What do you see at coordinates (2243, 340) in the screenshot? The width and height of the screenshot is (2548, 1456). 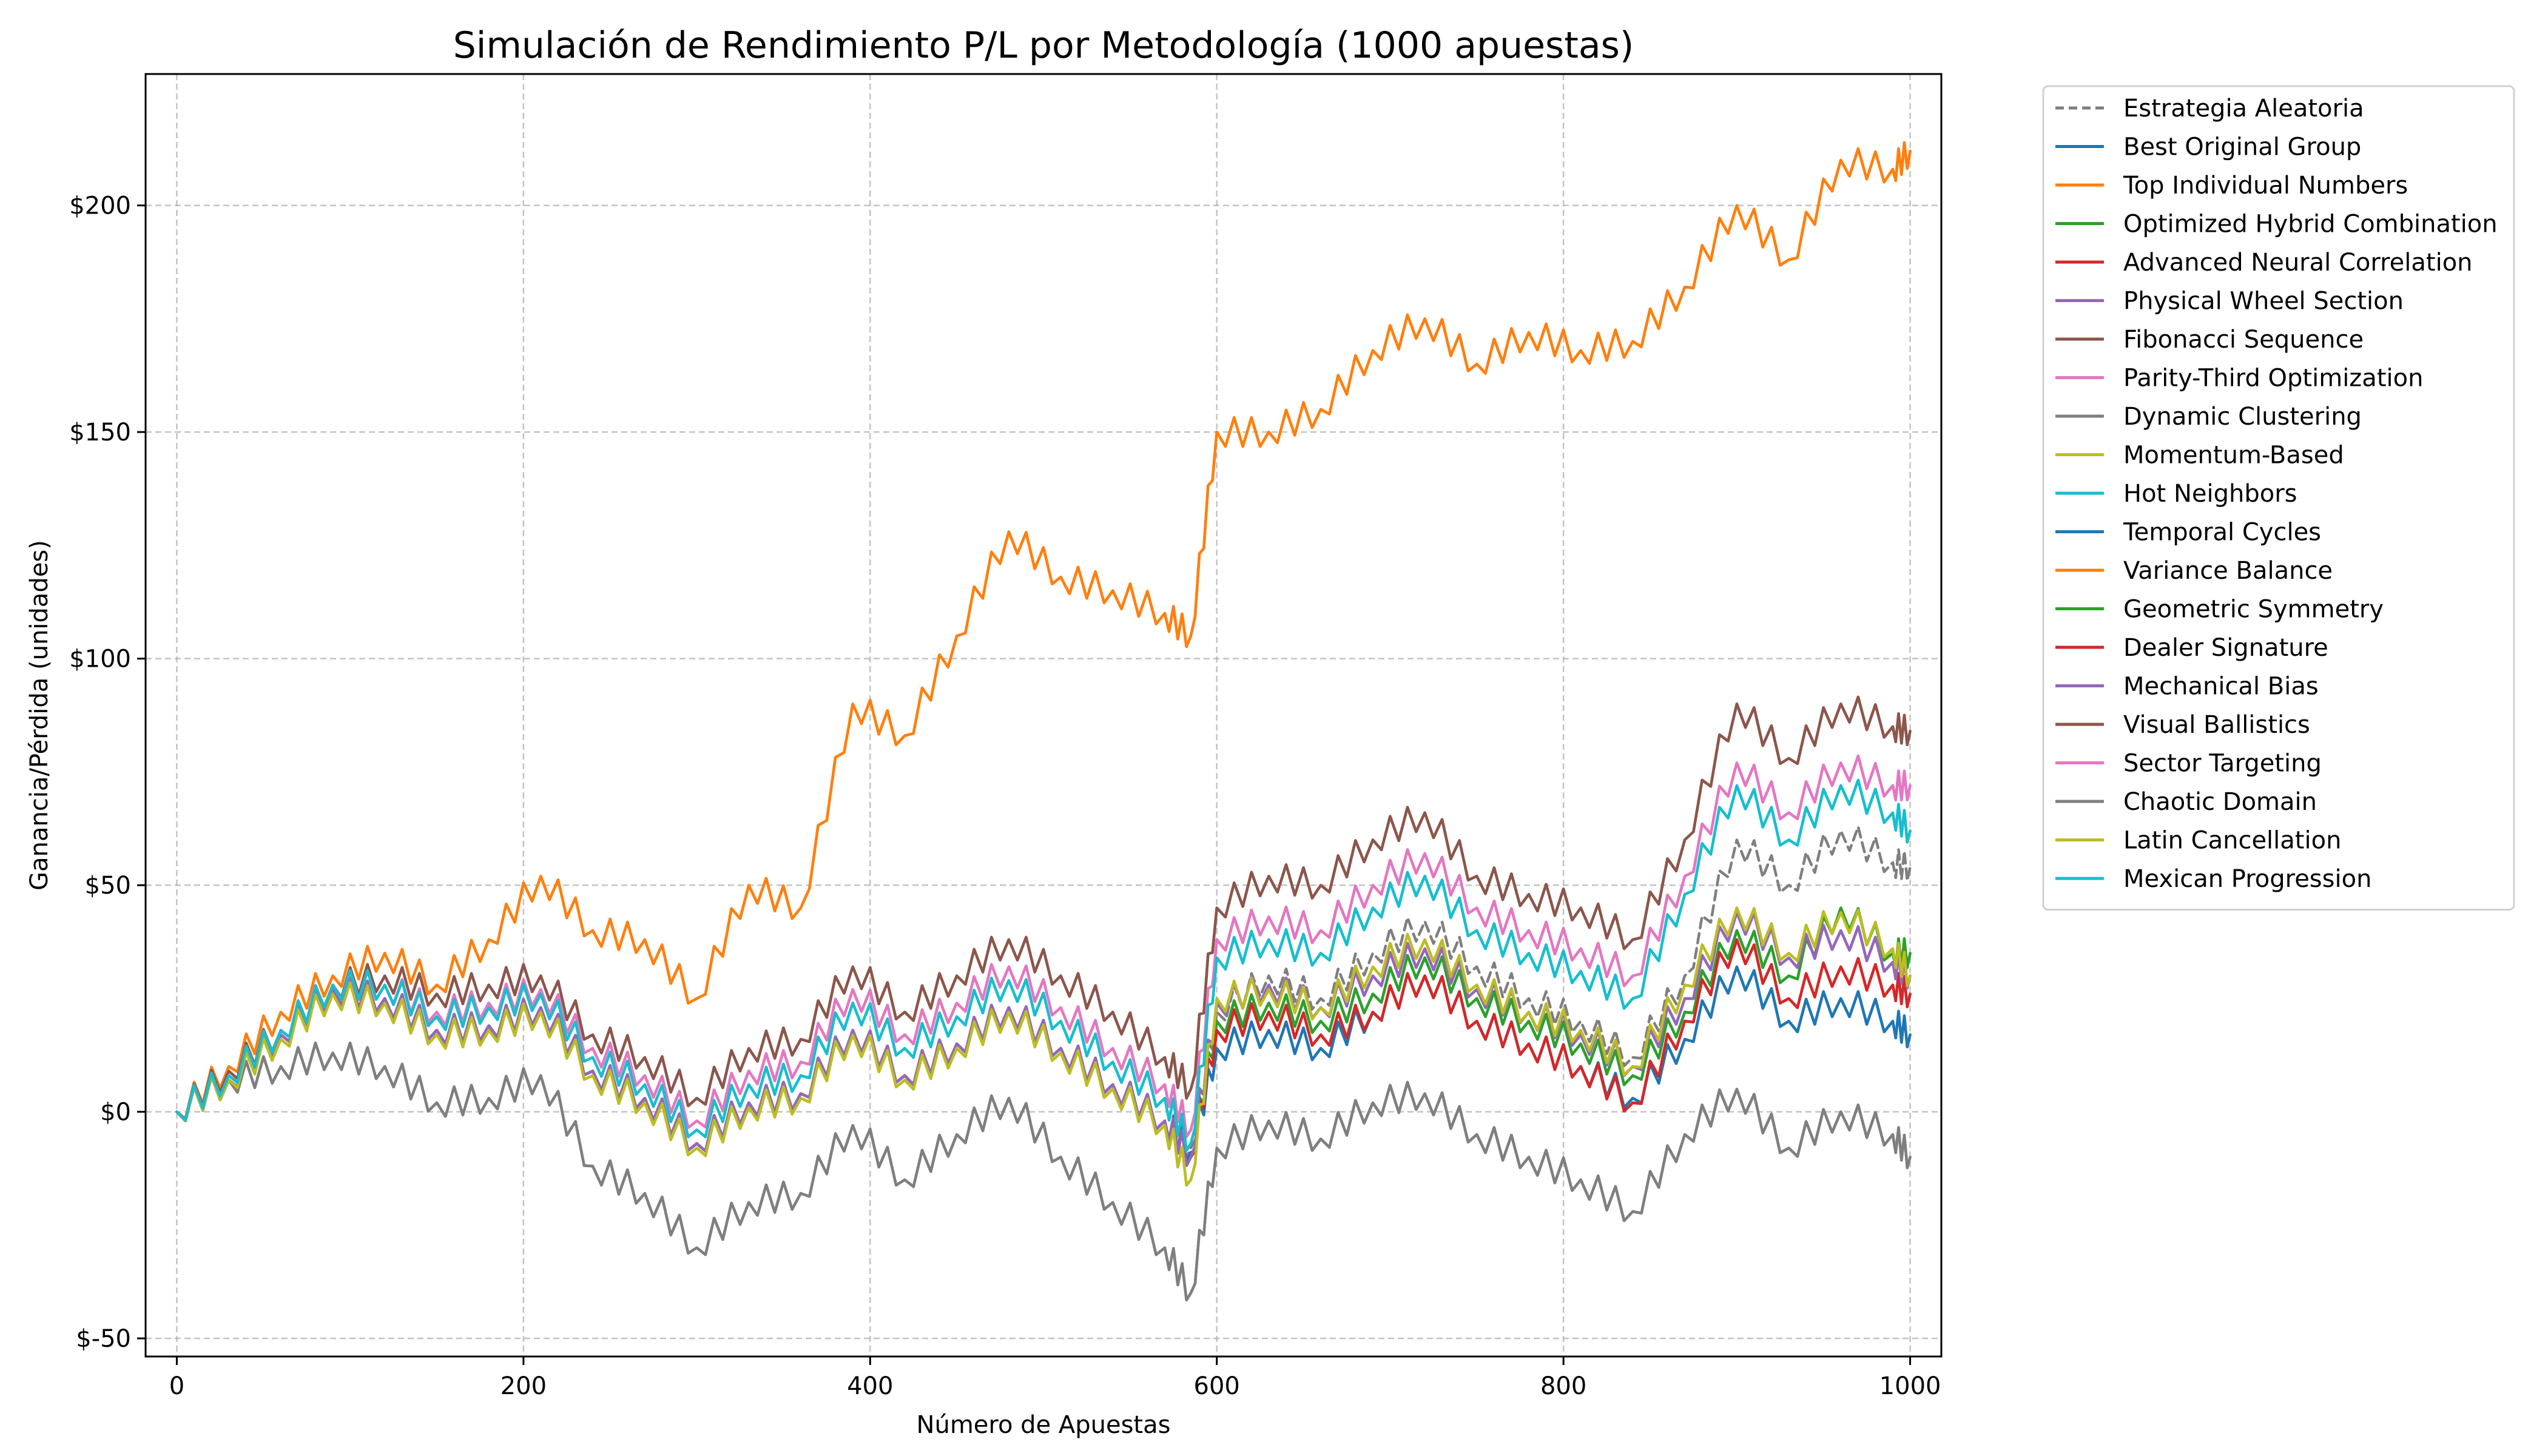 I see `legend-label: Fibonacci Sequence` at bounding box center [2243, 340].